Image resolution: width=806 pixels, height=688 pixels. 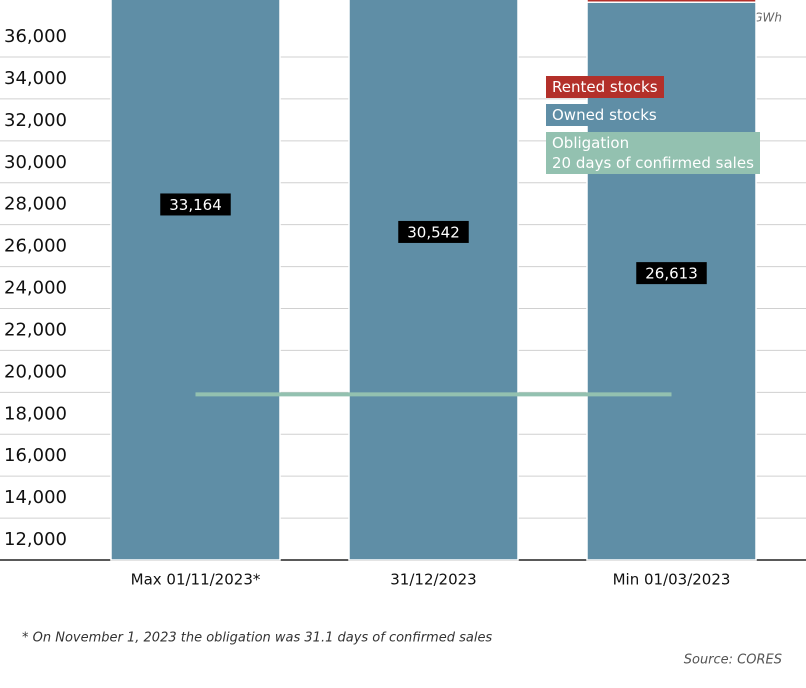 What do you see at coordinates (605, 87) in the screenshot?
I see `legend-entry: Rented stocks` at bounding box center [605, 87].